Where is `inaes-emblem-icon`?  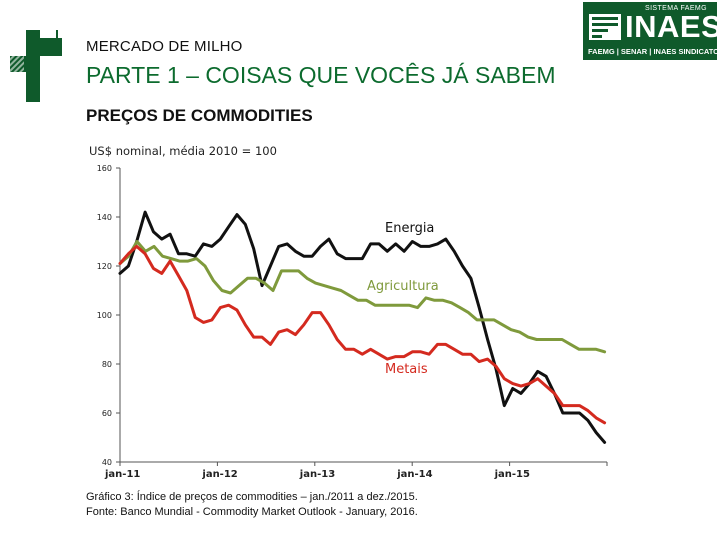 inaes-emblem-icon is located at coordinates (605, 27).